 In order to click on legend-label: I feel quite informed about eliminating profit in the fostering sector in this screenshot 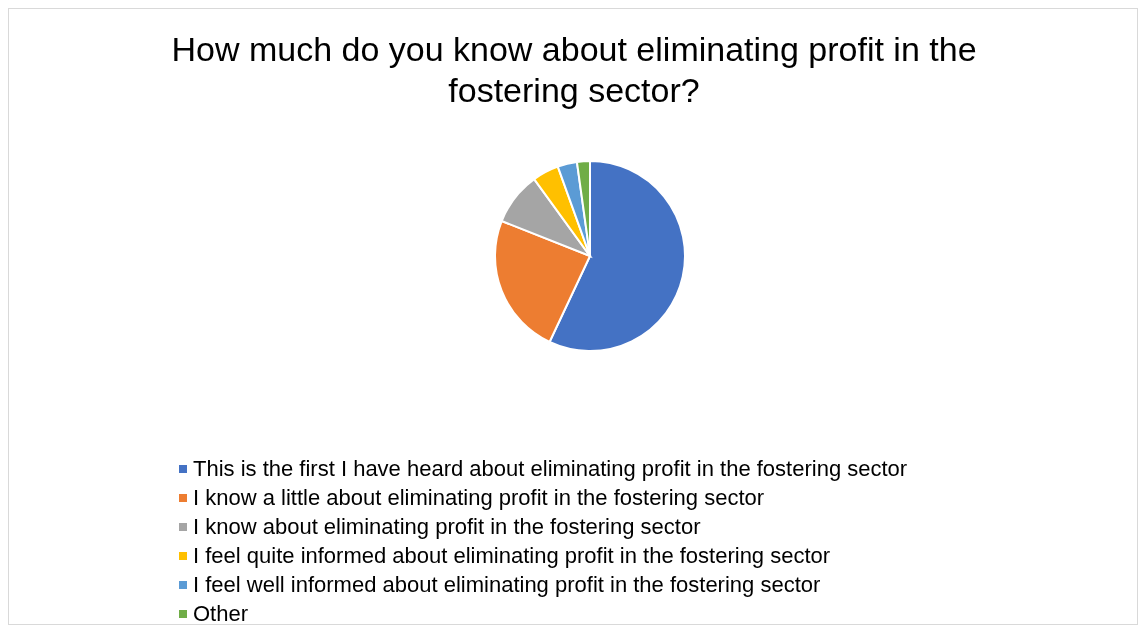, I will do `click(512, 556)`.